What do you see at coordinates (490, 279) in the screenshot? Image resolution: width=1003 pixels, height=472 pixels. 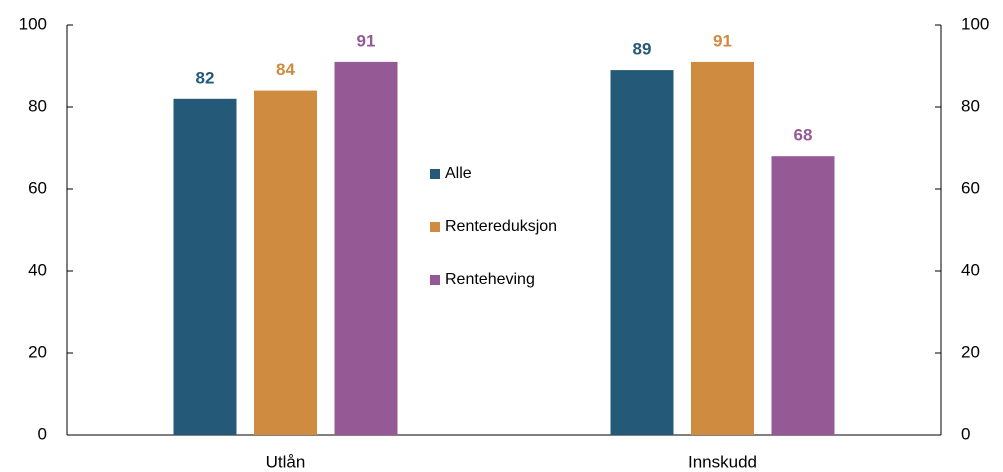 I see `legend-label: Renteheving` at bounding box center [490, 279].